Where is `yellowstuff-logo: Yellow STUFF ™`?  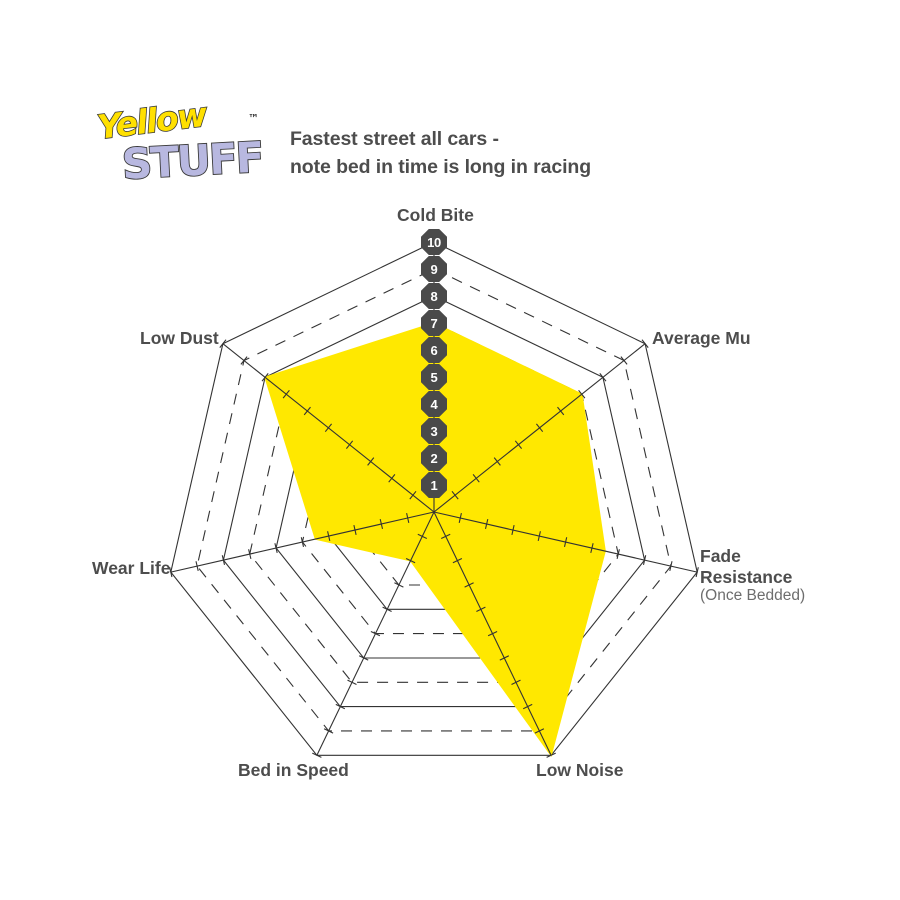
yellowstuff-logo: Yellow STUFF ™ is located at coordinates (182, 146).